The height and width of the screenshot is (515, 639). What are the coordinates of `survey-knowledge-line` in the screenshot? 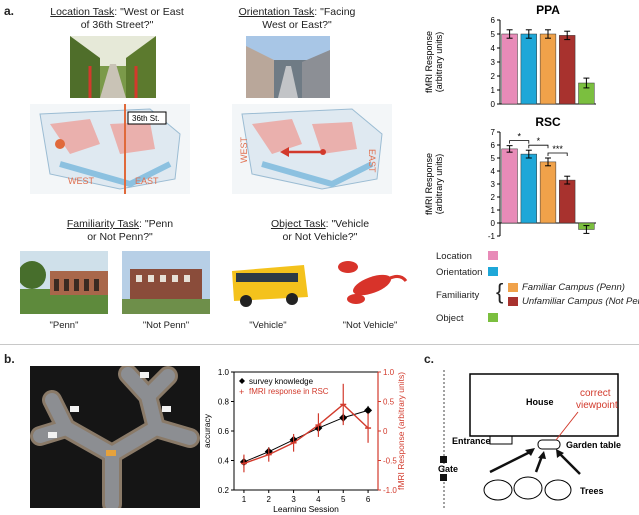 It's located at (306, 436).